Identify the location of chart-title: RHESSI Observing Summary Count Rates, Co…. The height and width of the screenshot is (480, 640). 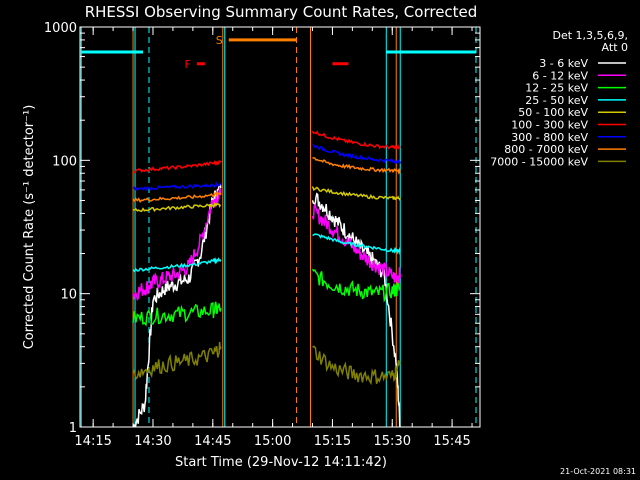
(281, 12).